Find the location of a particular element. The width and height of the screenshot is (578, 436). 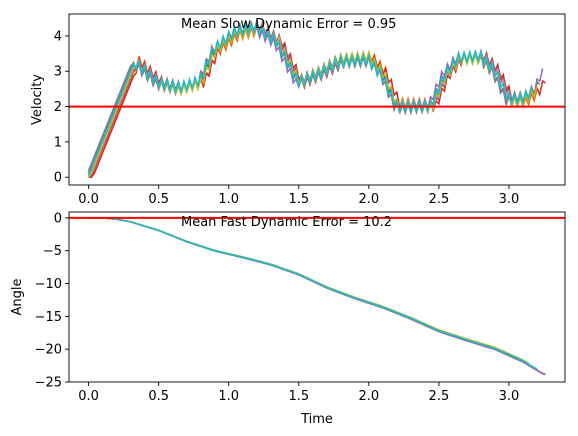

ytick-label: −10 is located at coordinates (48, 284).